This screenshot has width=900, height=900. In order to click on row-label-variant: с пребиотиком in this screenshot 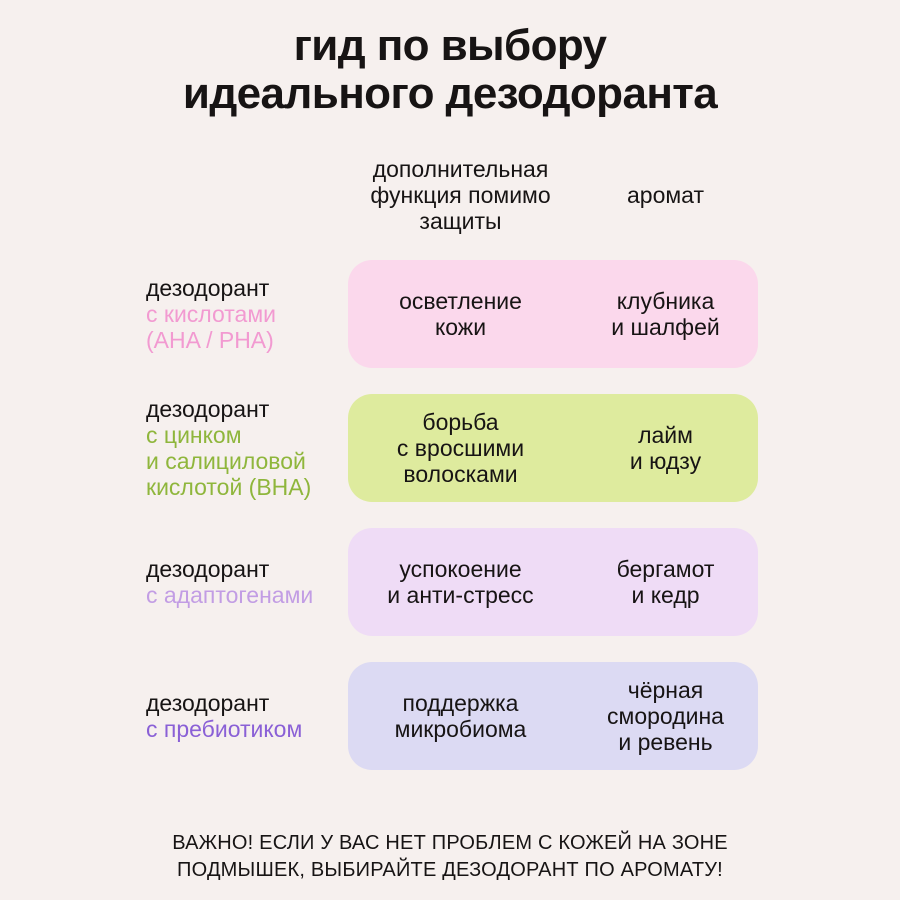, I will do `click(224, 729)`.